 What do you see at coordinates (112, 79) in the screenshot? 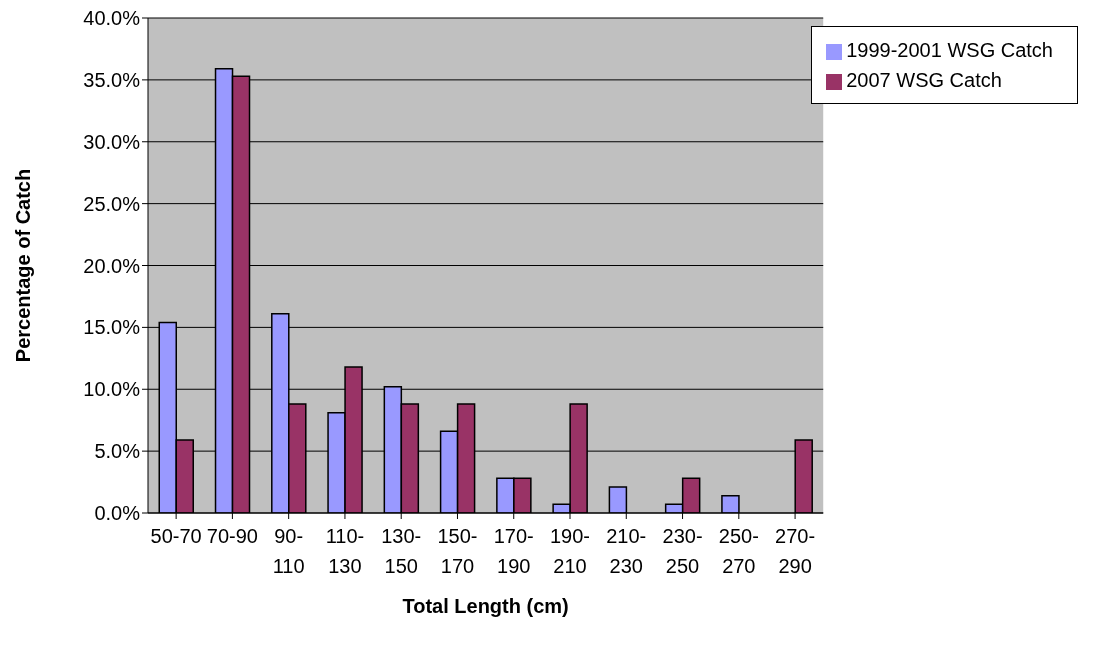
I see `y-tick-label: 35.0%` at bounding box center [112, 79].